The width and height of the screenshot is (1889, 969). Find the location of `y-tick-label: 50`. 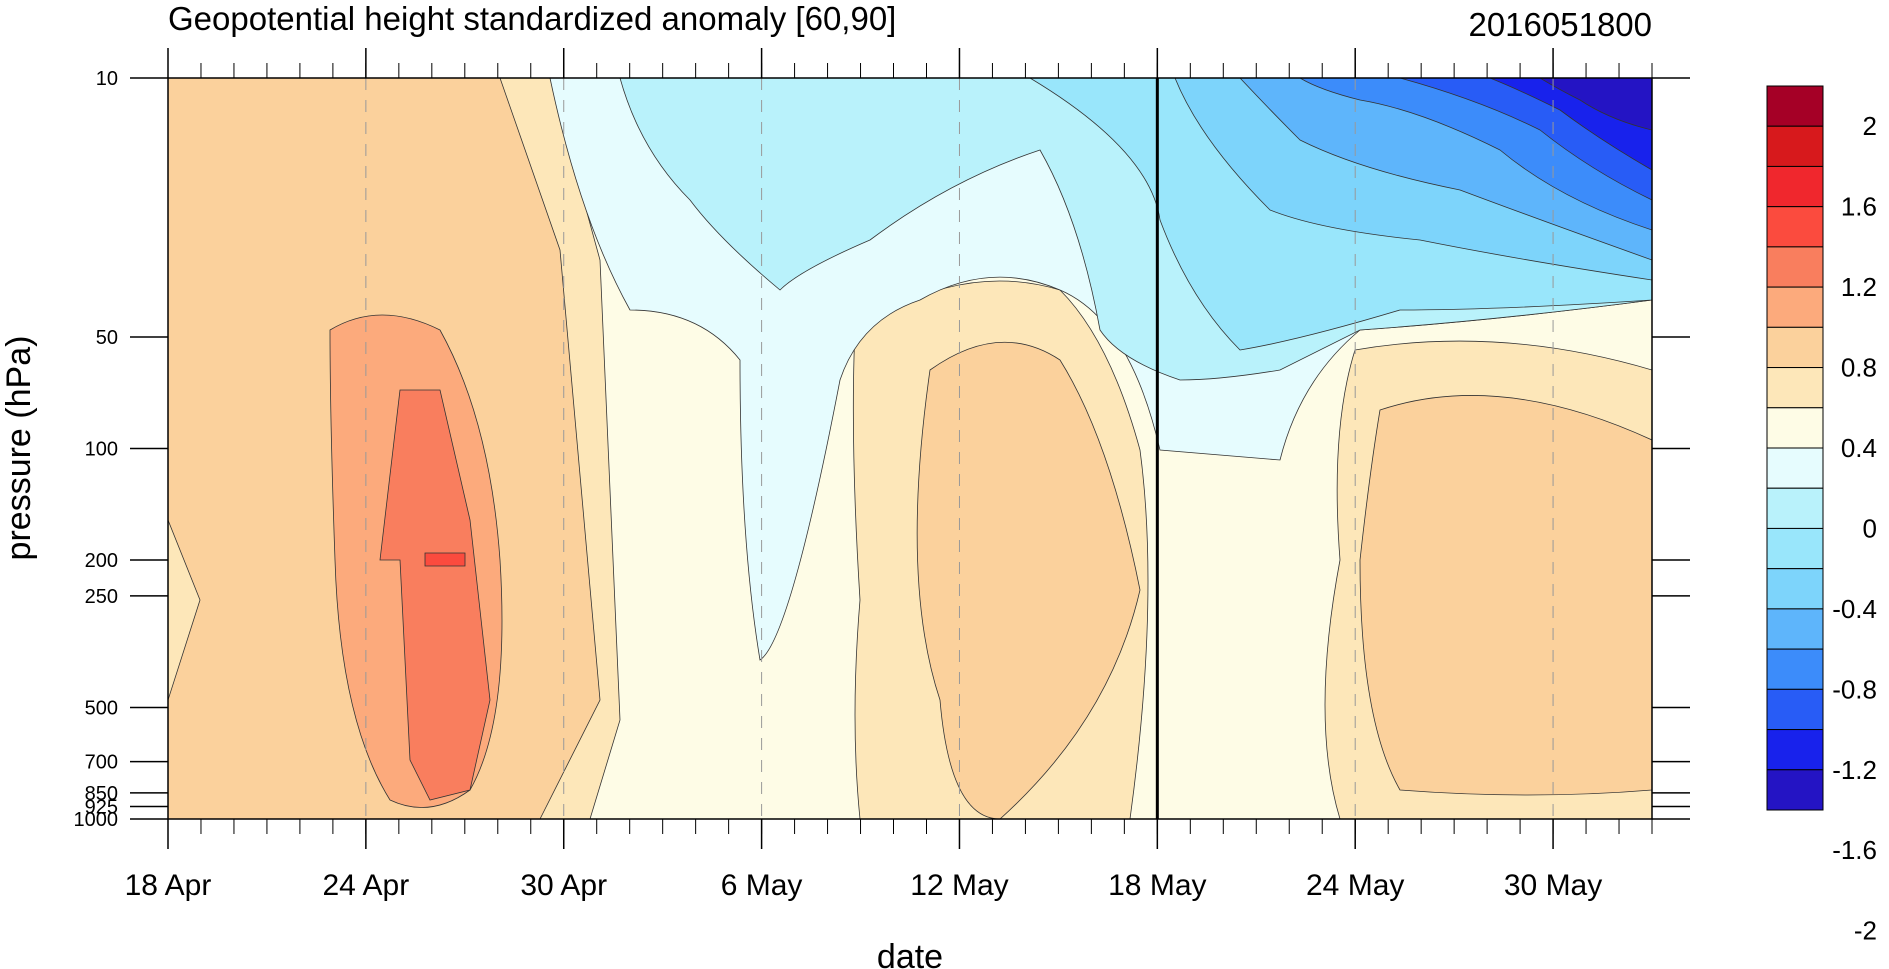

y-tick-label: 50 is located at coordinates (107, 338).